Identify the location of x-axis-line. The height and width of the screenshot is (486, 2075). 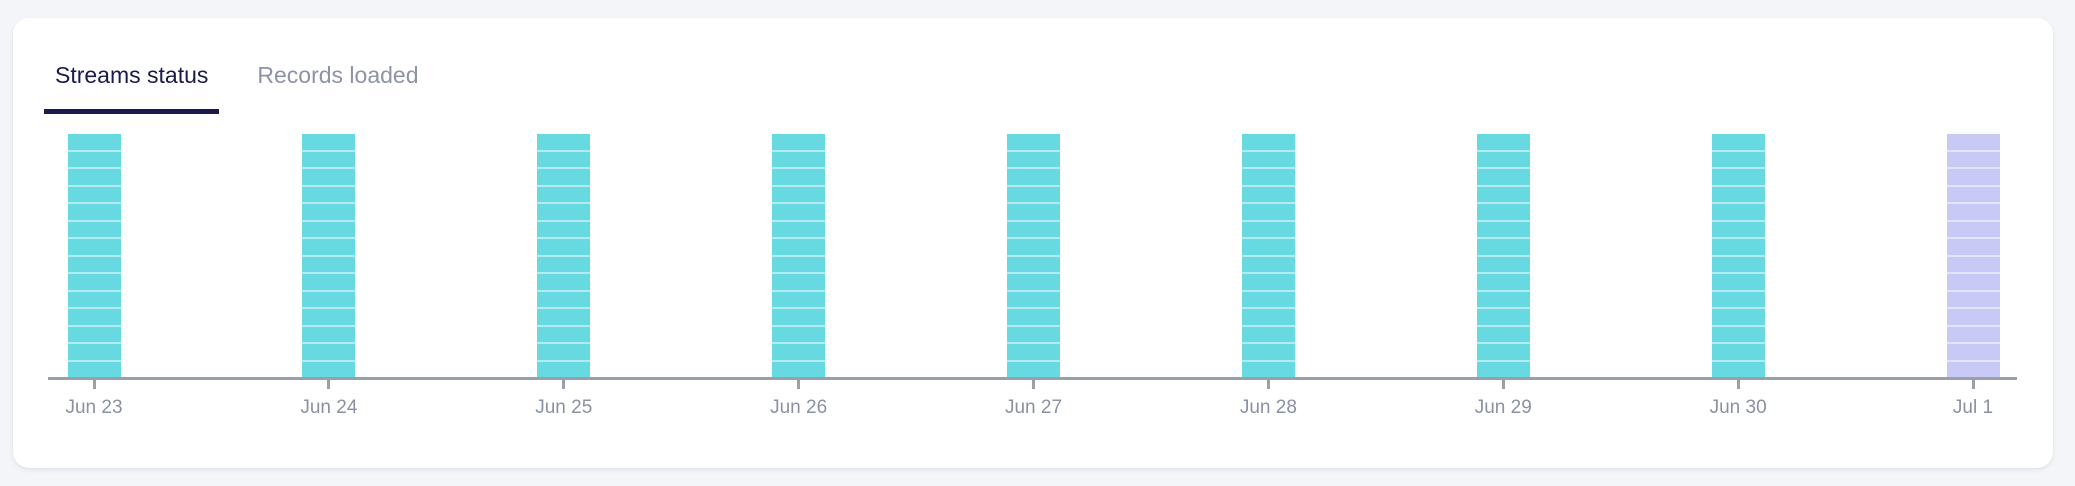
(1032, 378).